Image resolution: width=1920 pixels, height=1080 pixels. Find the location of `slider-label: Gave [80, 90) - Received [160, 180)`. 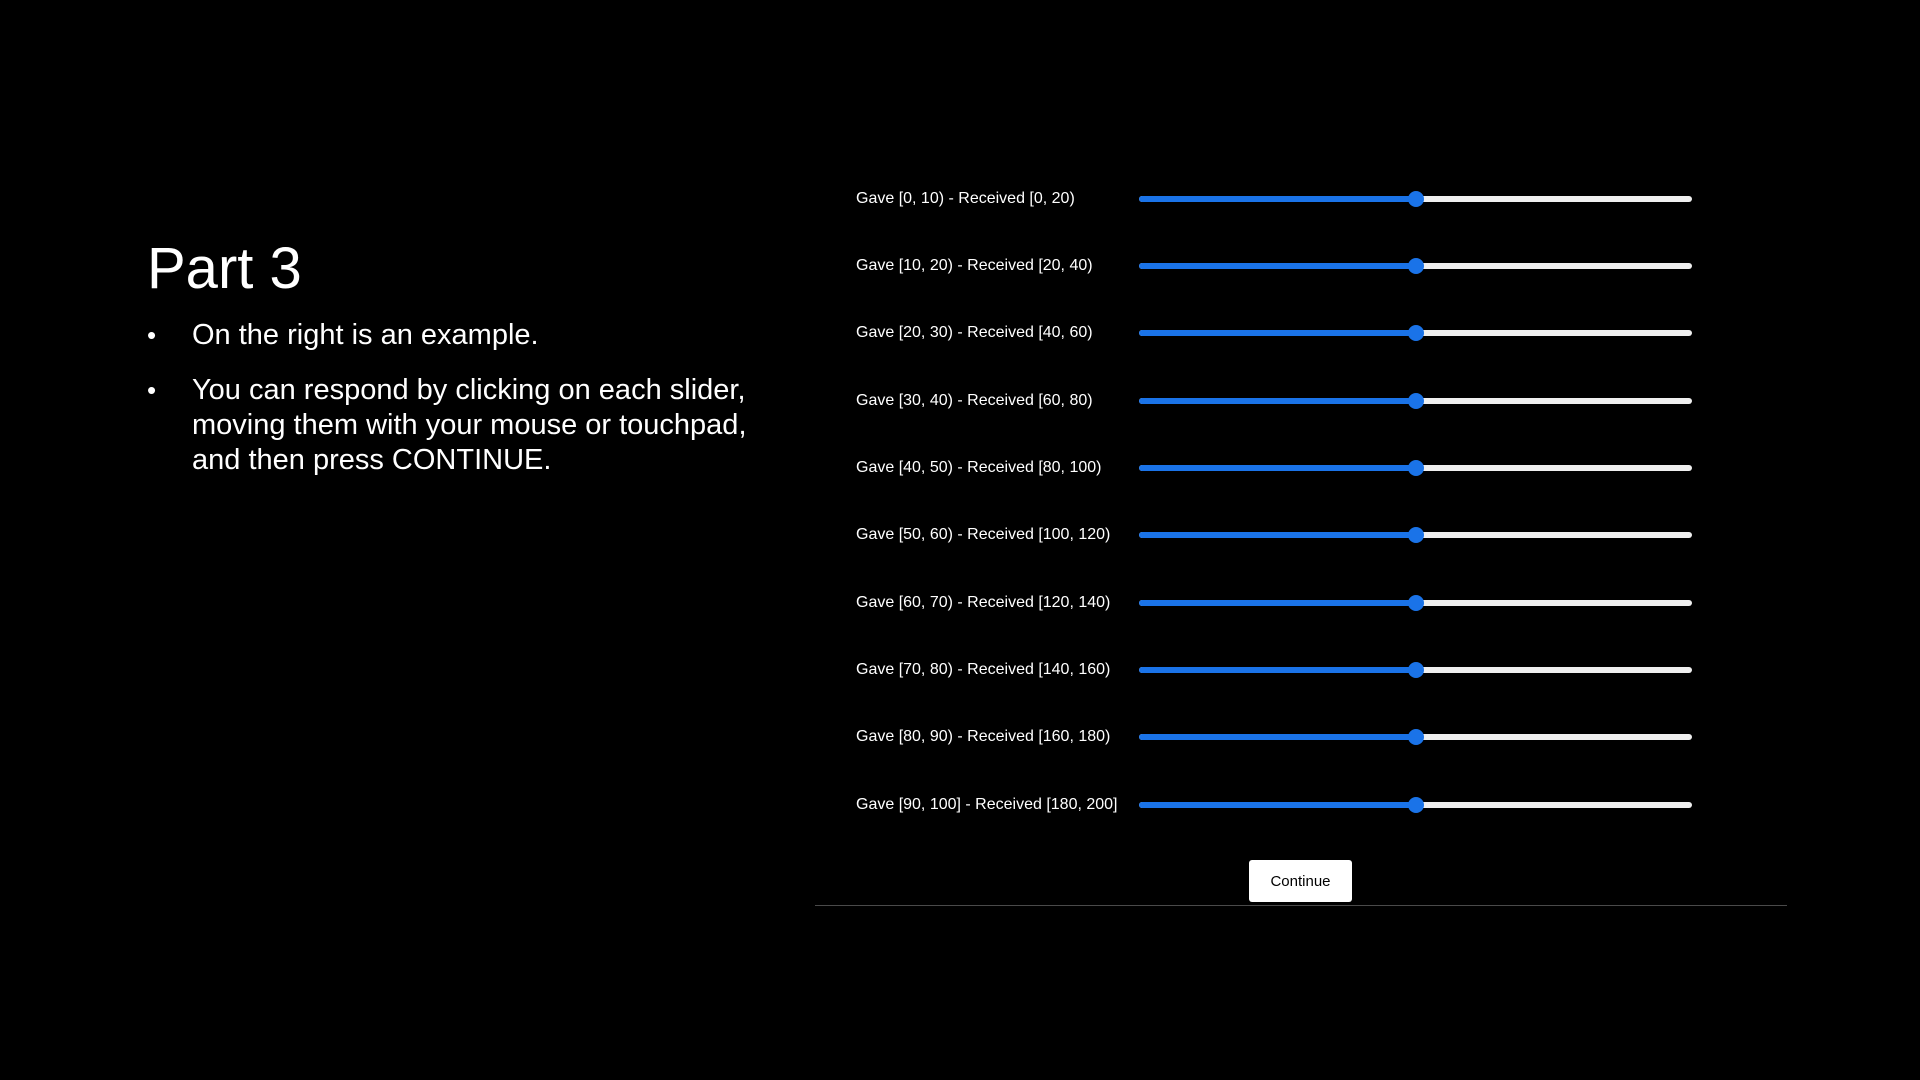

slider-label: Gave [80, 90) - Received [160, 180) is located at coordinates (983, 736).